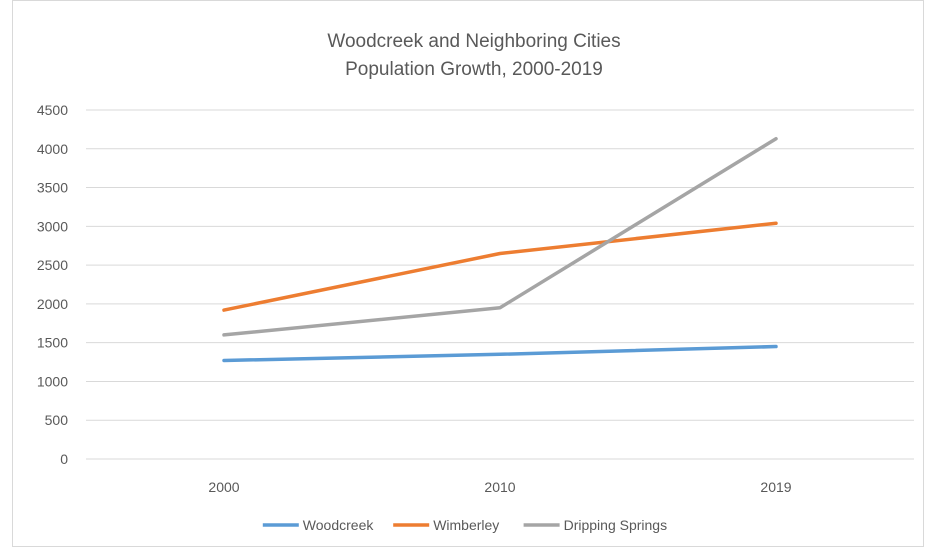 The width and height of the screenshot is (926, 549). Describe the element at coordinates (57, 420) in the screenshot. I see `y-tick-label: 500` at that location.